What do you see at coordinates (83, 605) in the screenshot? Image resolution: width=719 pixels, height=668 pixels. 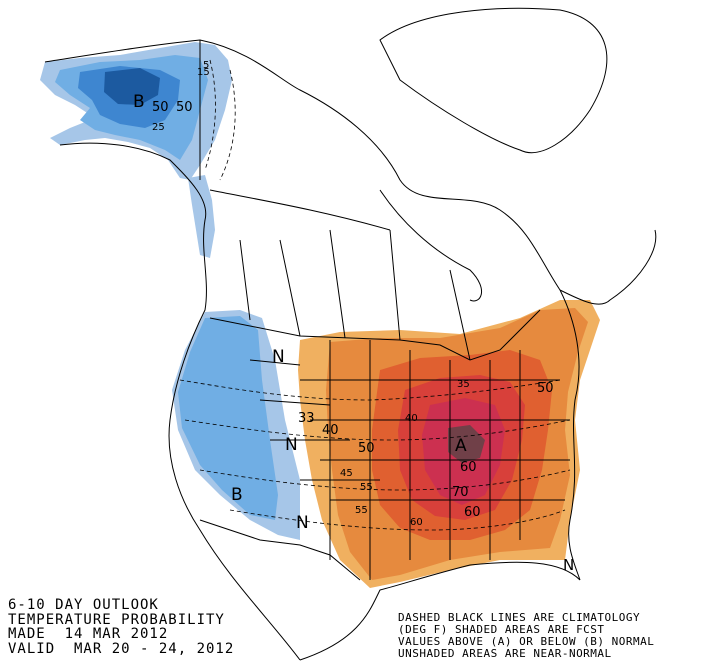 I see `title-line-1: 6-10 DAY OUTLOOK` at bounding box center [83, 605].